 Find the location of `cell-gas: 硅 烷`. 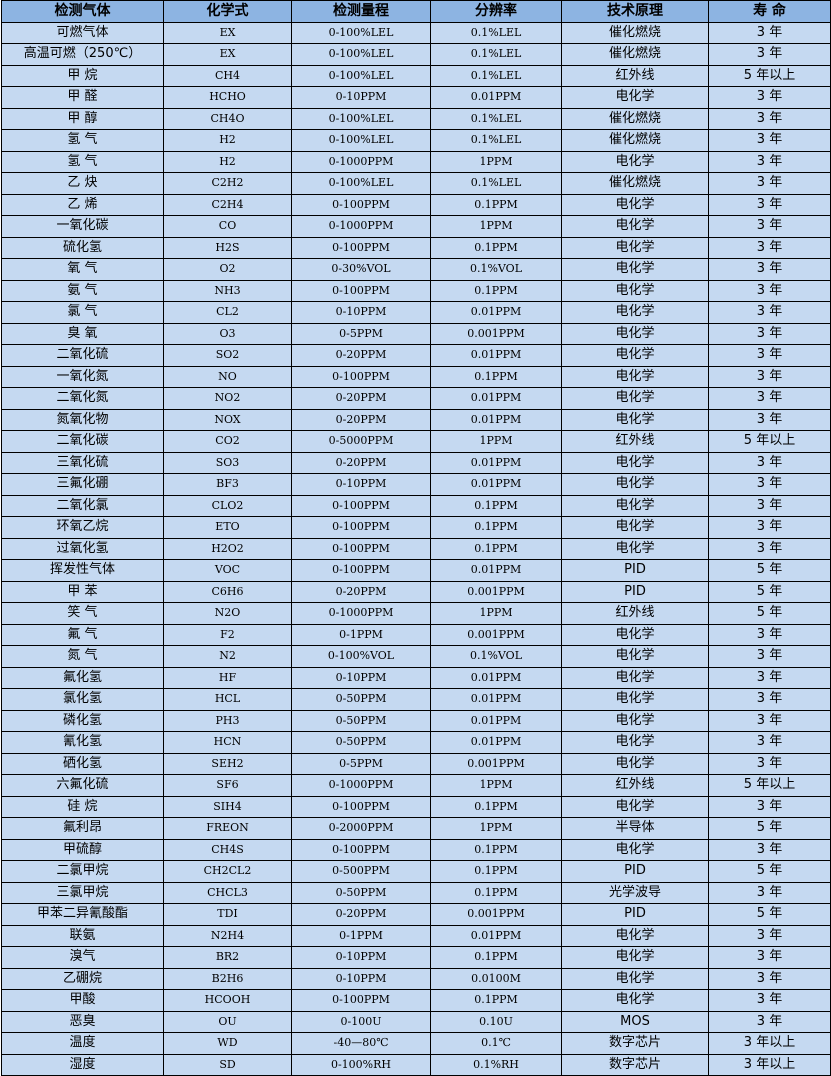

cell-gas: 硅 烷 is located at coordinates (82, 806).